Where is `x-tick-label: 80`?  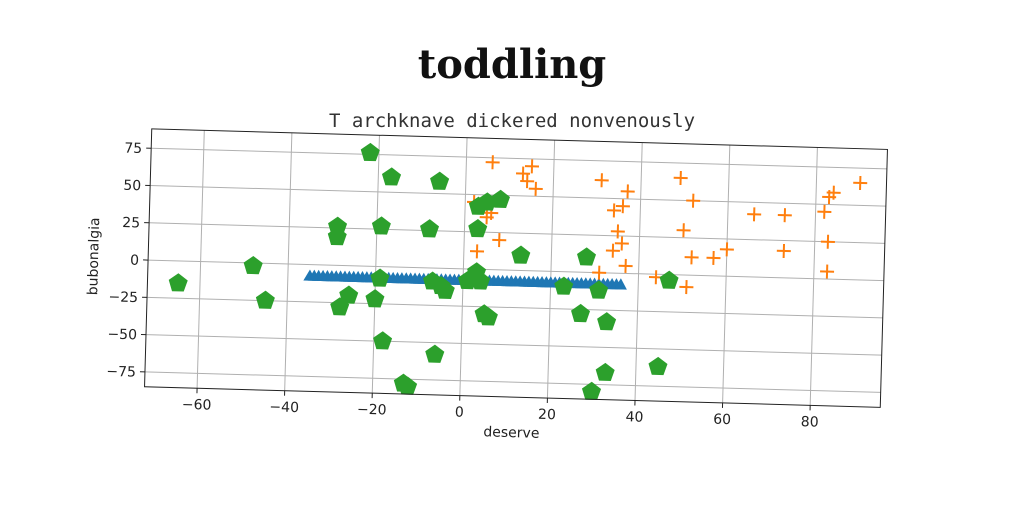
x-tick-label: 80 is located at coordinates (810, 422).